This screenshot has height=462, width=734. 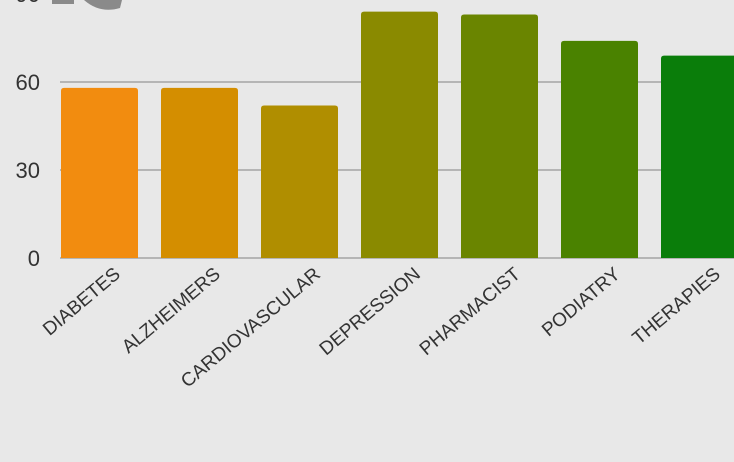 What do you see at coordinates (599, 149) in the screenshot?
I see `bar-podiatry` at bounding box center [599, 149].